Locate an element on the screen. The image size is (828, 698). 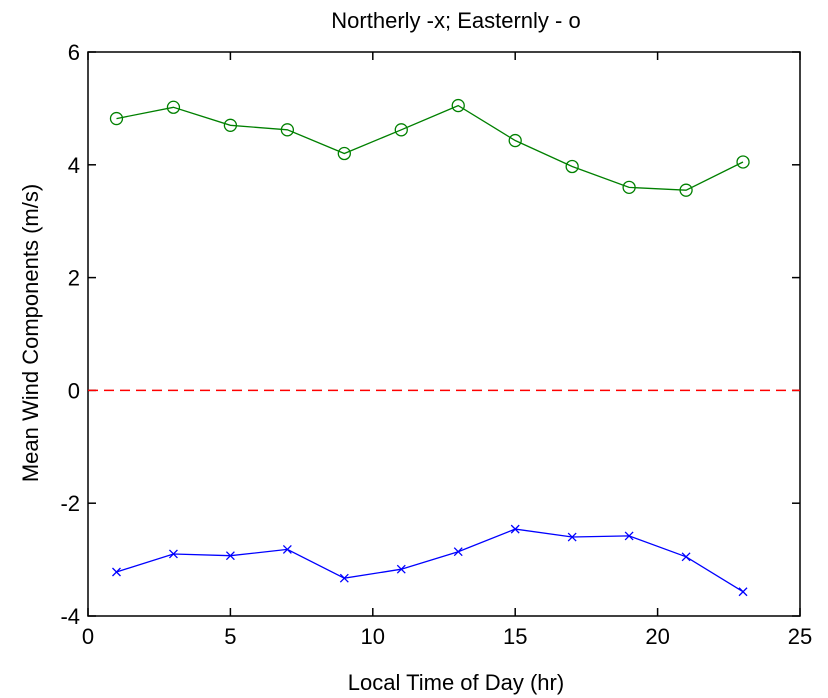
y-tick-label: -2 is located at coordinates (70, 503).